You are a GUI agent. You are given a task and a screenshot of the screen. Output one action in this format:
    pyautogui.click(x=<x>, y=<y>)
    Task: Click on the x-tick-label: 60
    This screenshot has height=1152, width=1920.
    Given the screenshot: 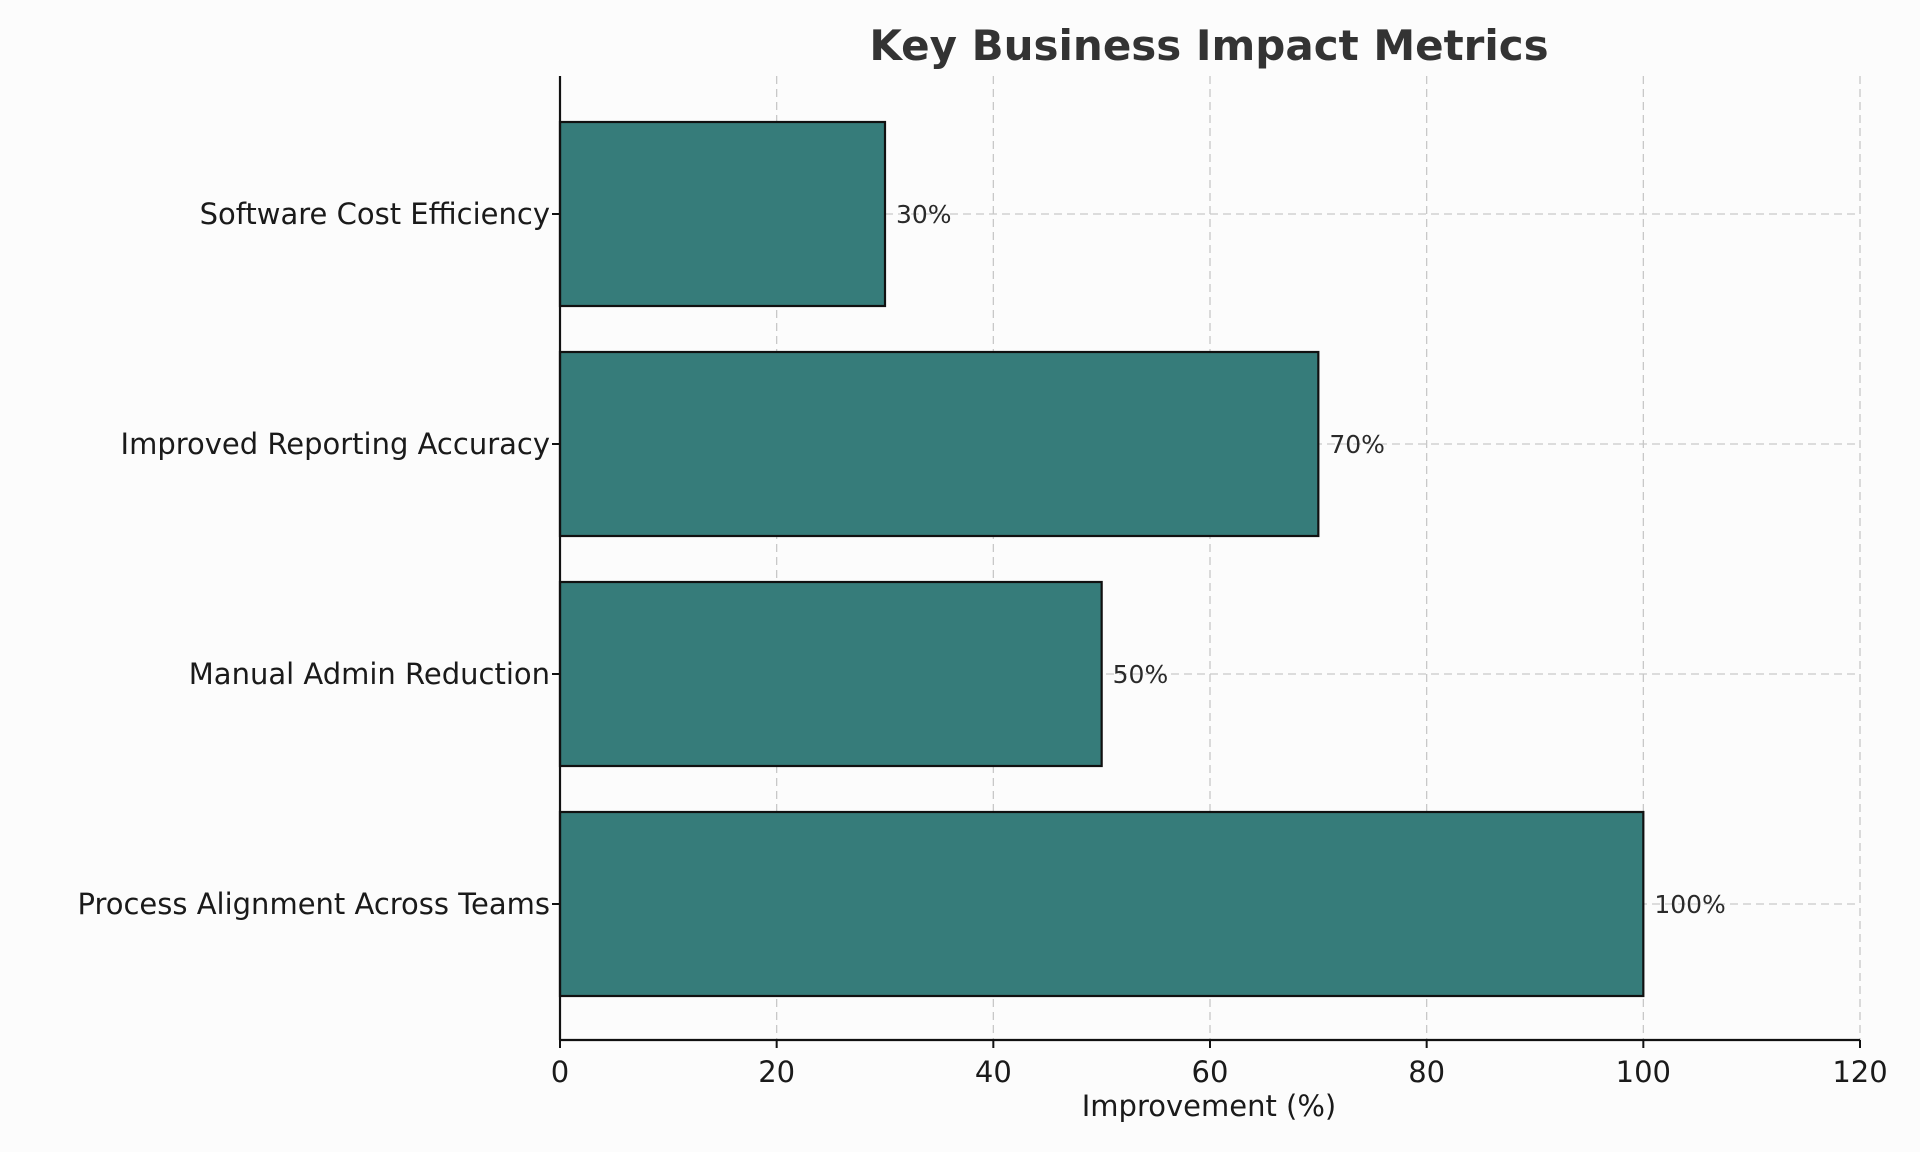 What is the action you would take?
    pyautogui.click(x=1210, y=1072)
    